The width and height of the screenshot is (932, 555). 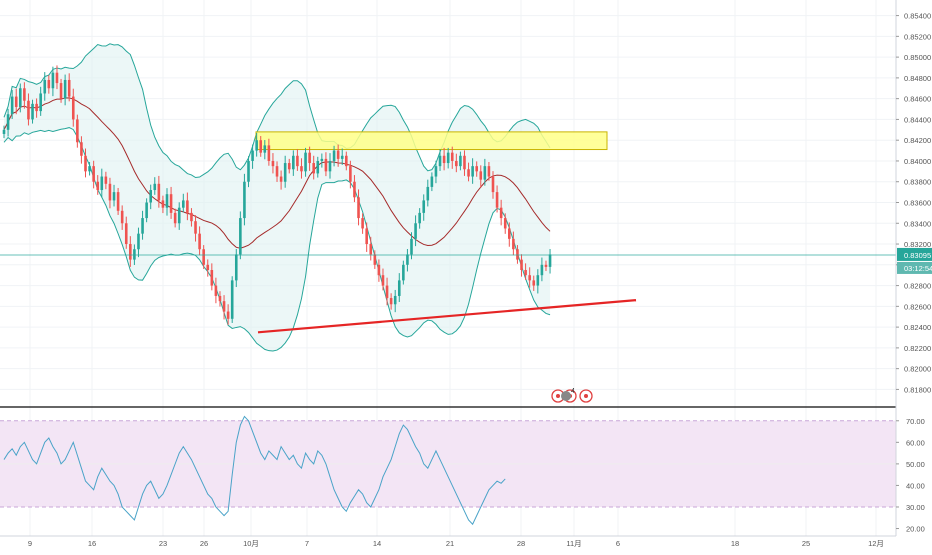 I want to click on y-tick-label: 0.82200, so click(x=917, y=348).